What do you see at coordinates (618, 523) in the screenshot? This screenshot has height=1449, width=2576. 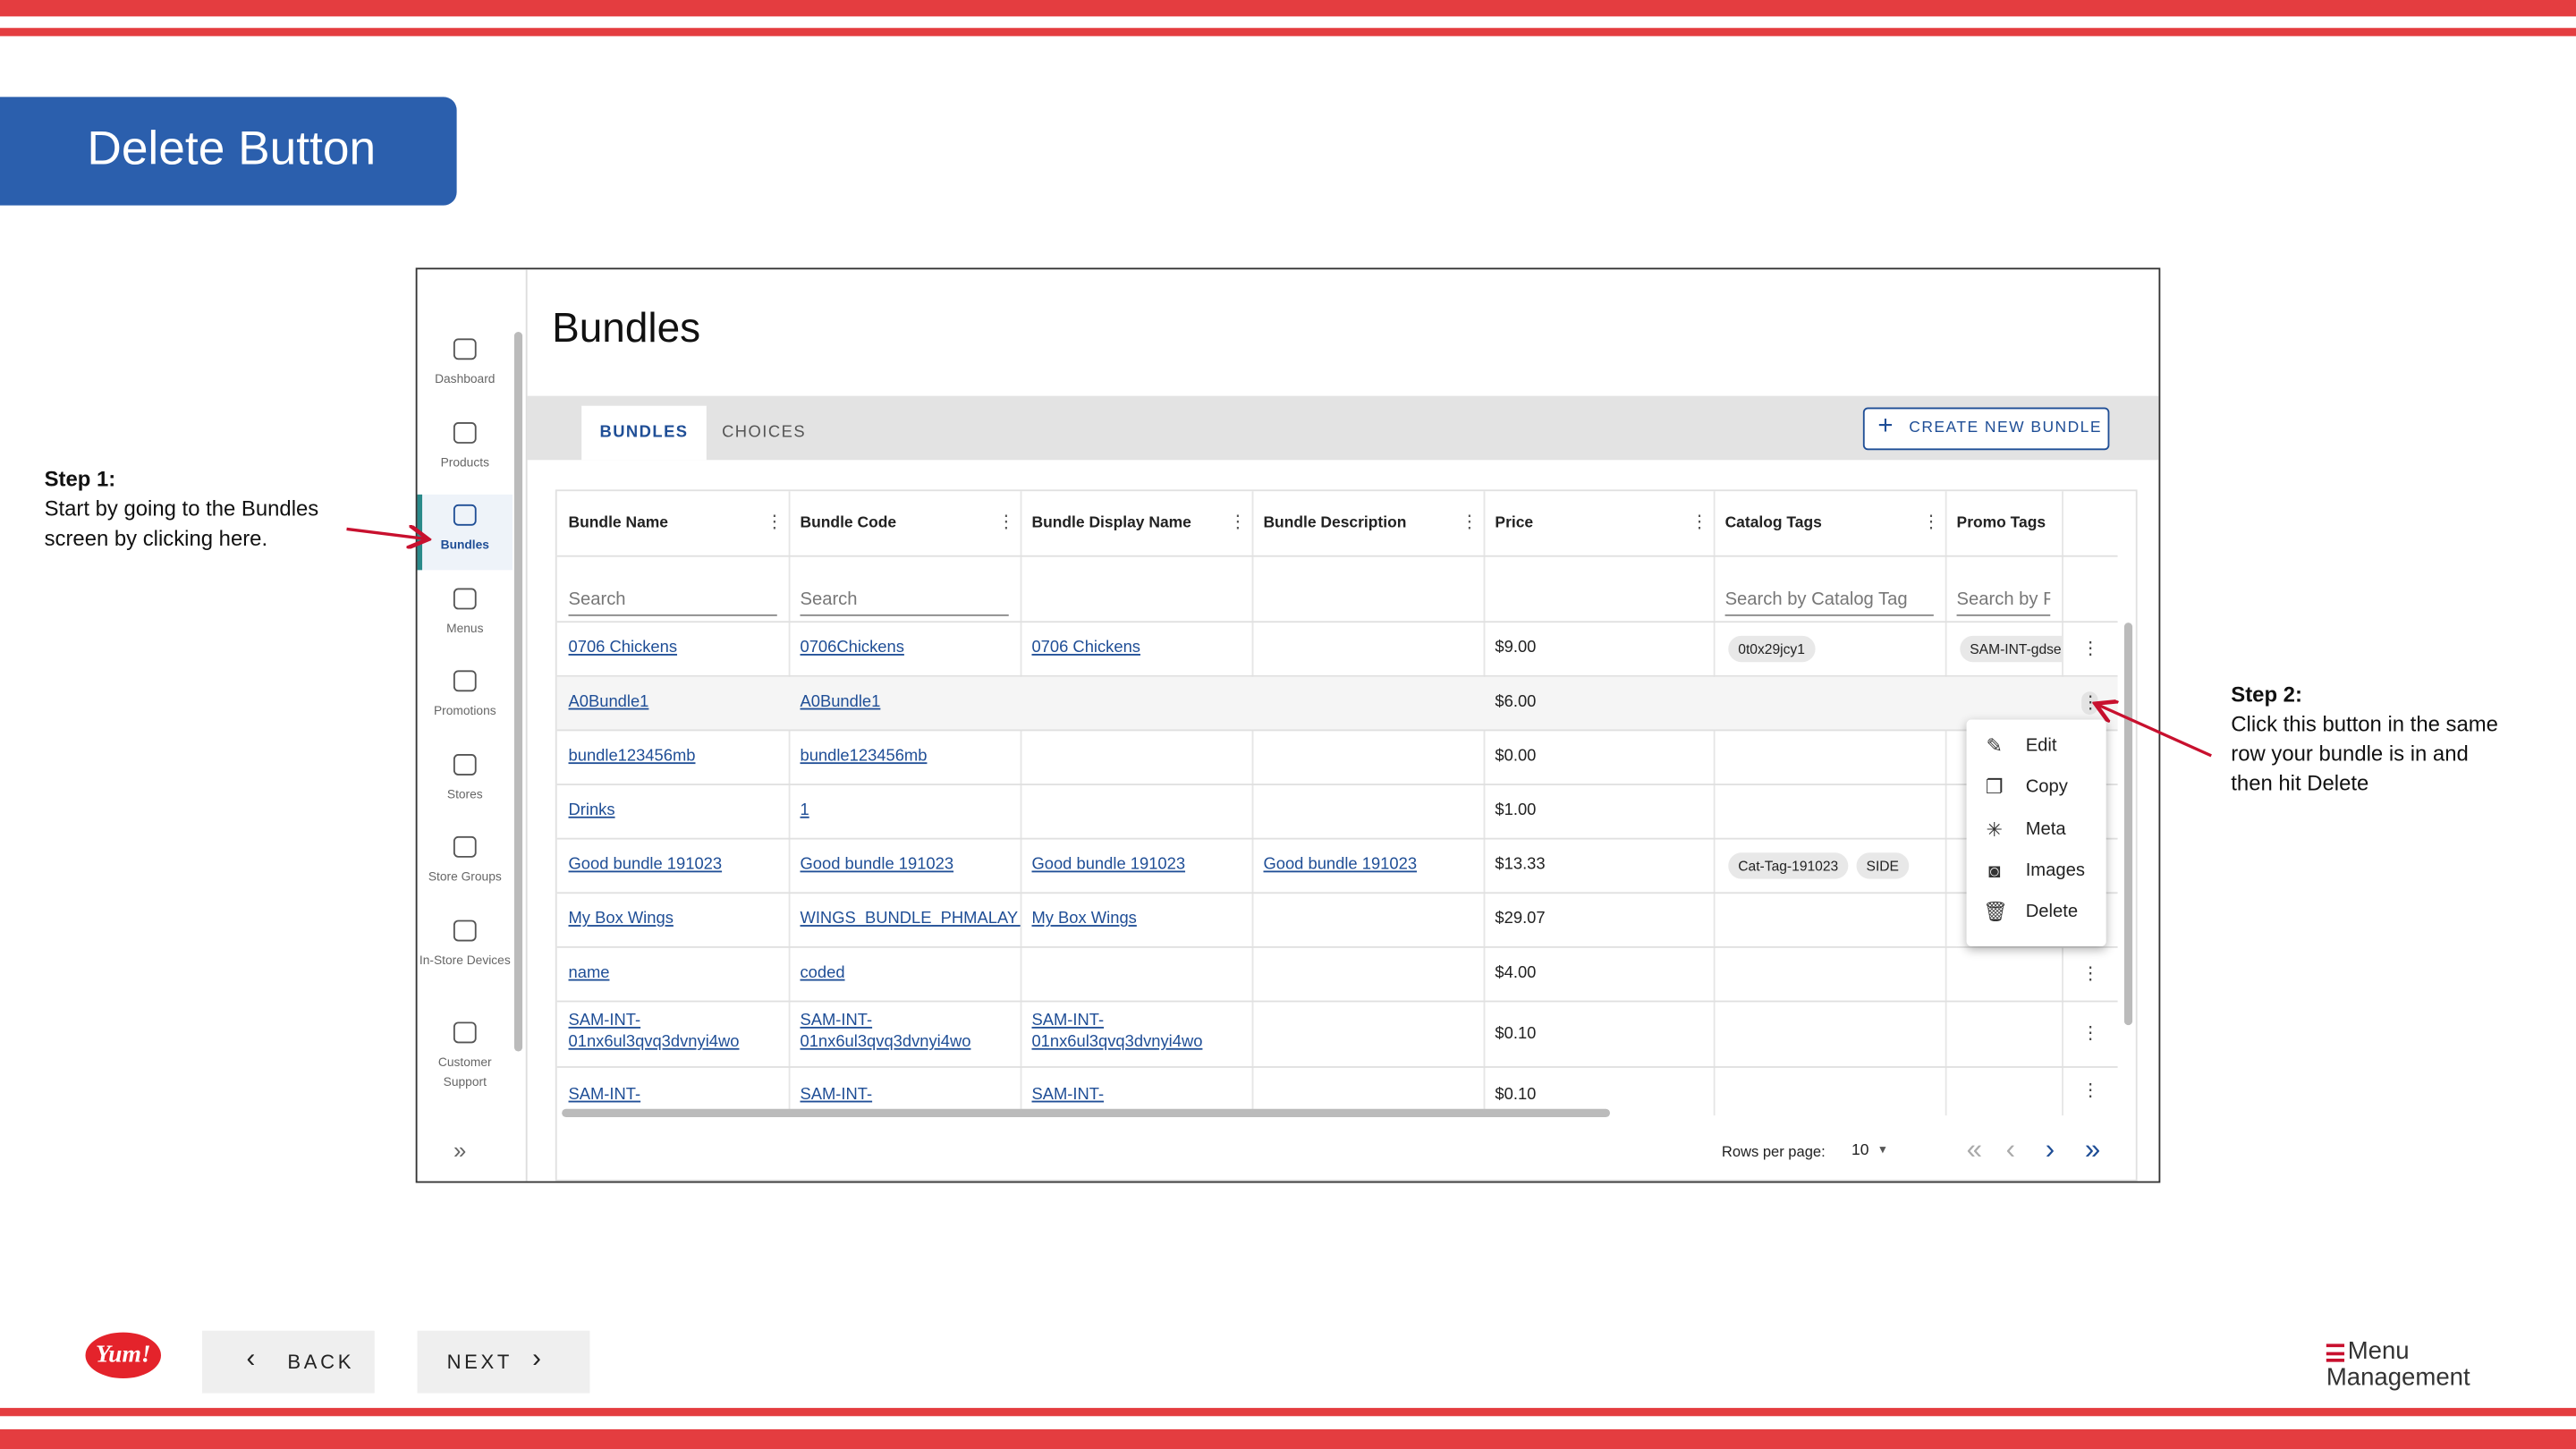 I see `column-header: Bundle Name` at bounding box center [618, 523].